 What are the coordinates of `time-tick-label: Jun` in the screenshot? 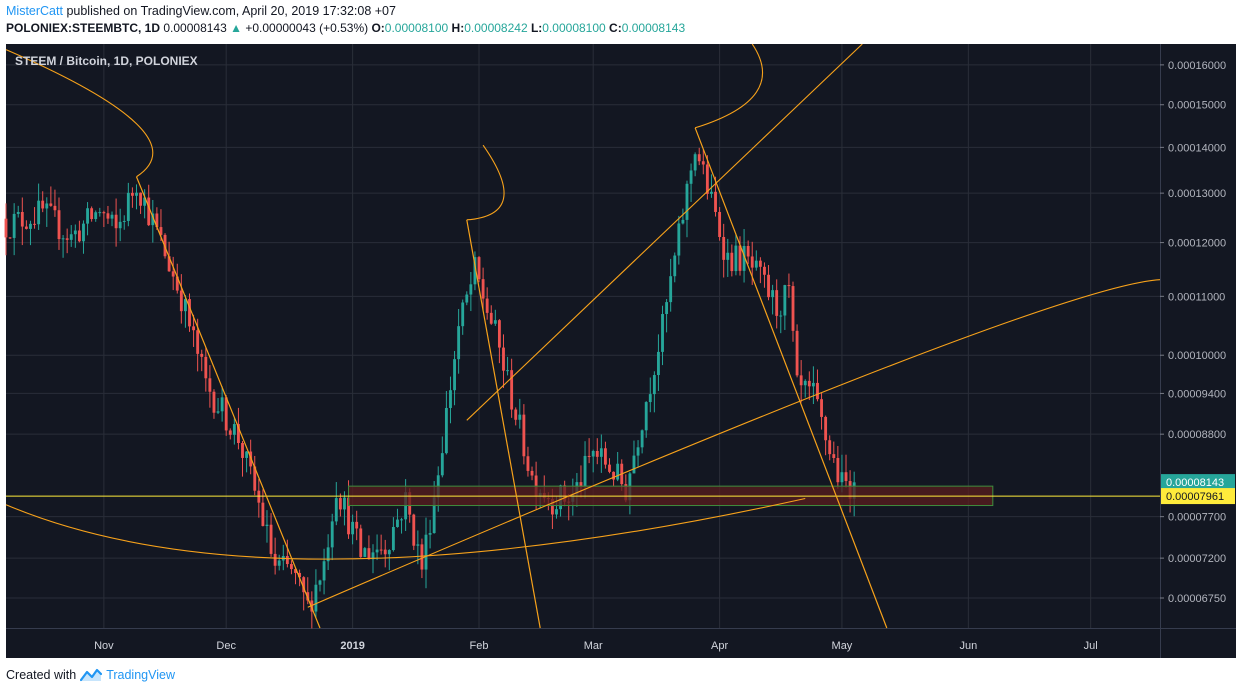 It's located at (968, 646).